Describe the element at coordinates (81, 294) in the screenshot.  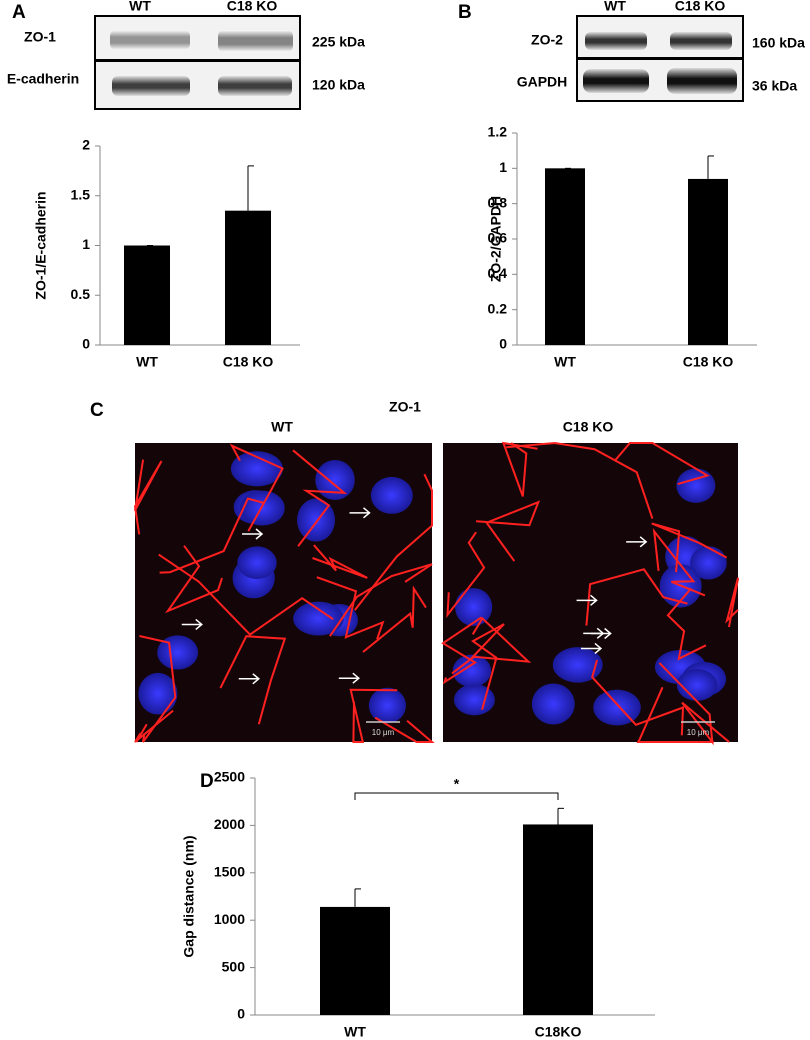
I see `y-tick-label: 0.5` at that location.